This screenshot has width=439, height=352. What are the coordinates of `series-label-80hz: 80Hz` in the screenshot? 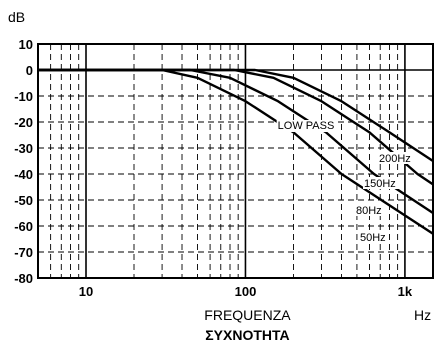 It's located at (369, 211).